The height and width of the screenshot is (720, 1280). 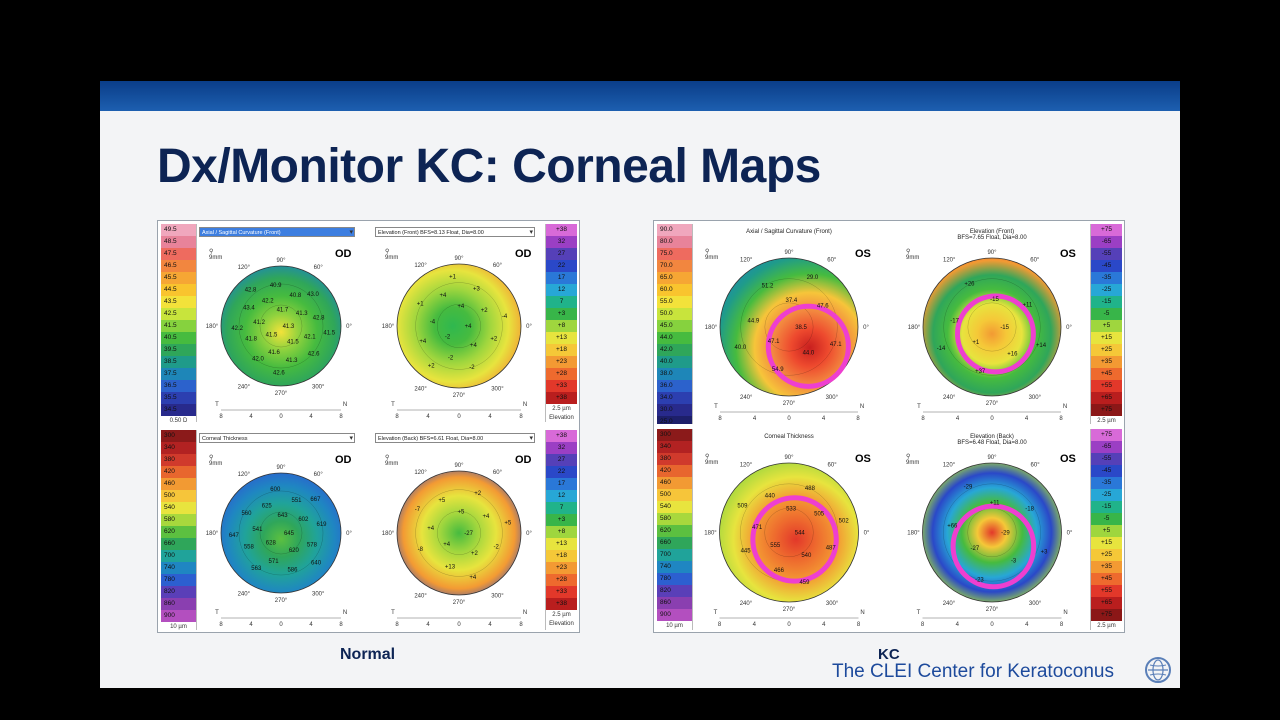 I want to click on scale-step: 340, so click(x=674, y=447).